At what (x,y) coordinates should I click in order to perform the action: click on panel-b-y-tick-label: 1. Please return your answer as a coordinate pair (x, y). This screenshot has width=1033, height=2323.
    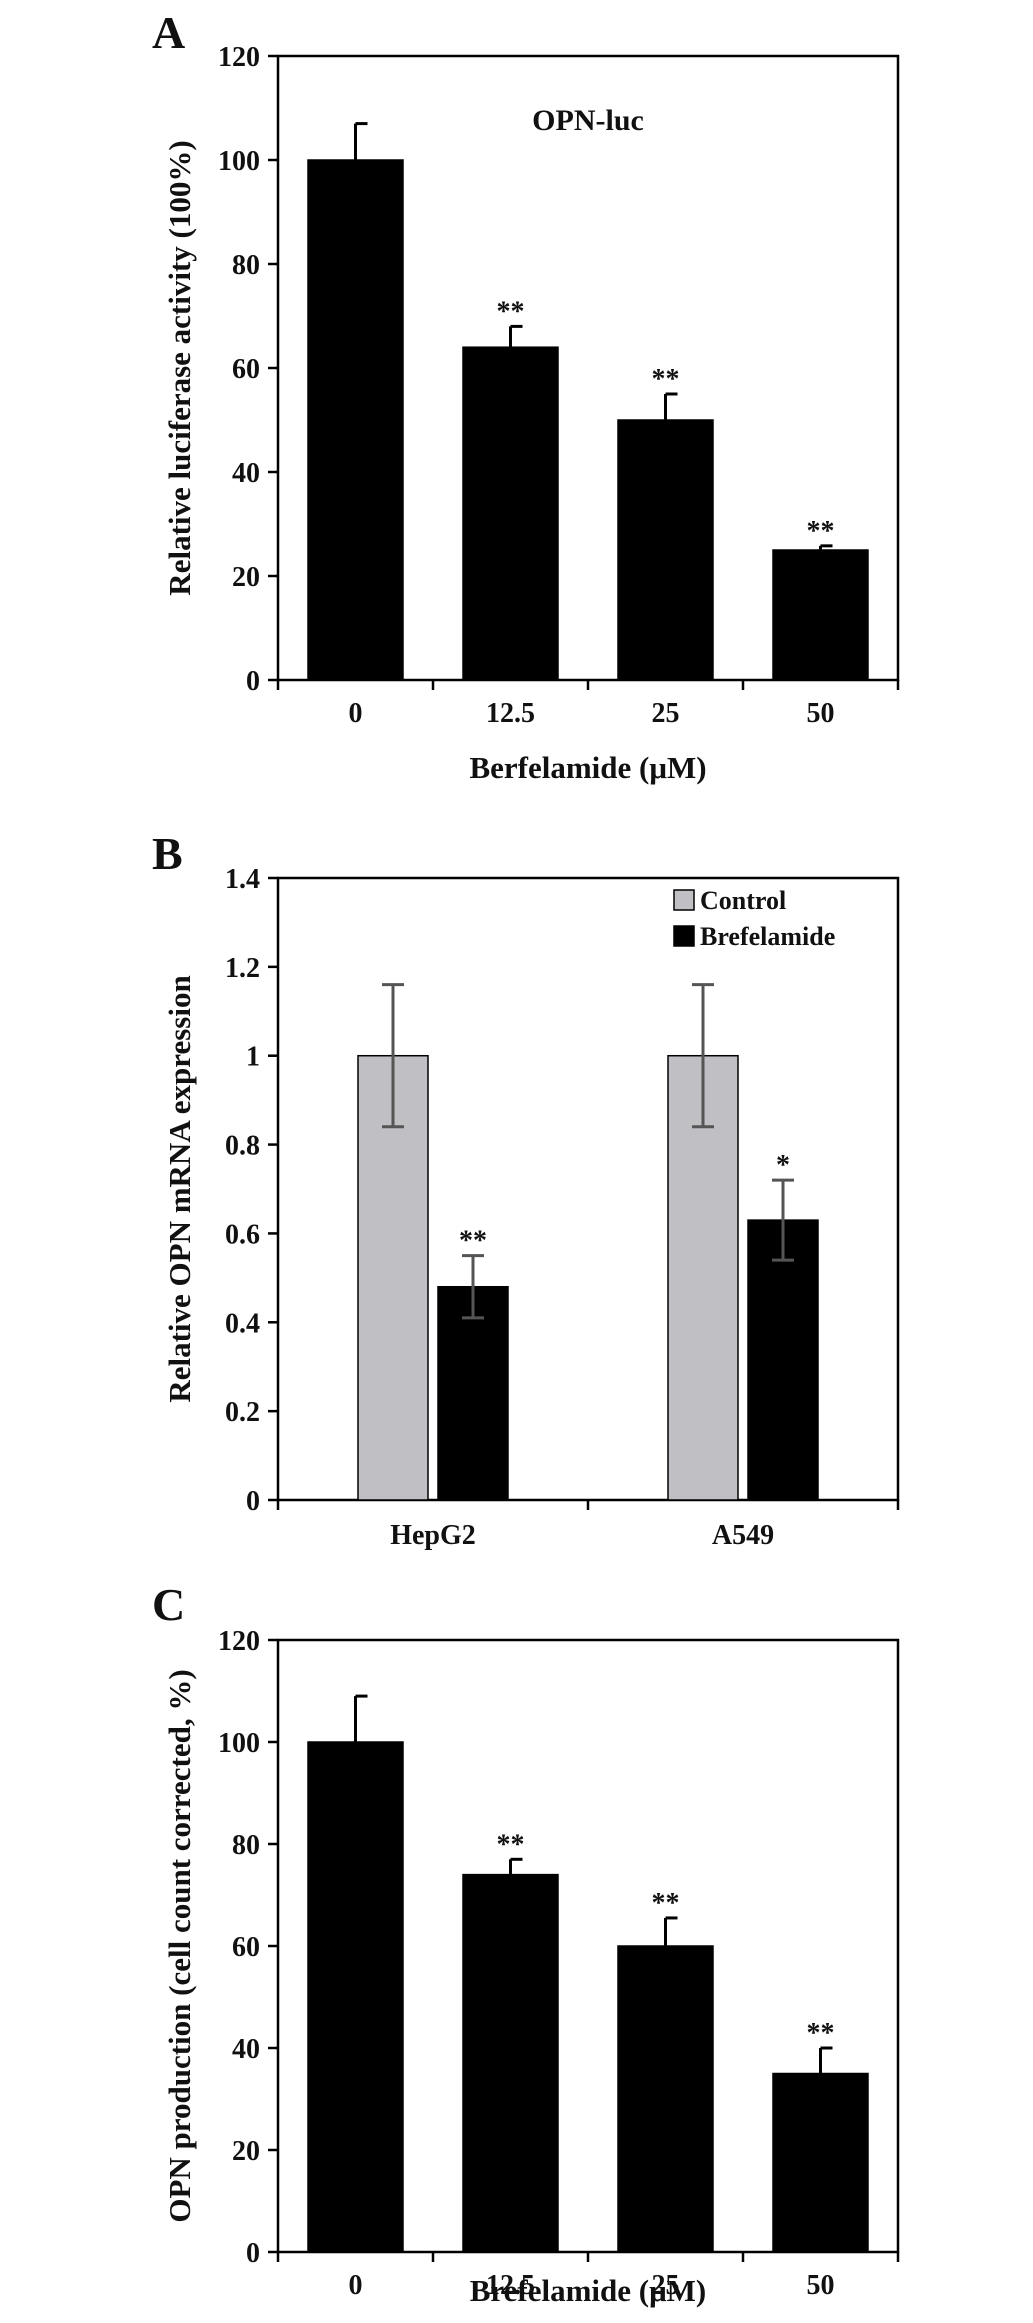
    Looking at the image, I should click on (253, 1057).